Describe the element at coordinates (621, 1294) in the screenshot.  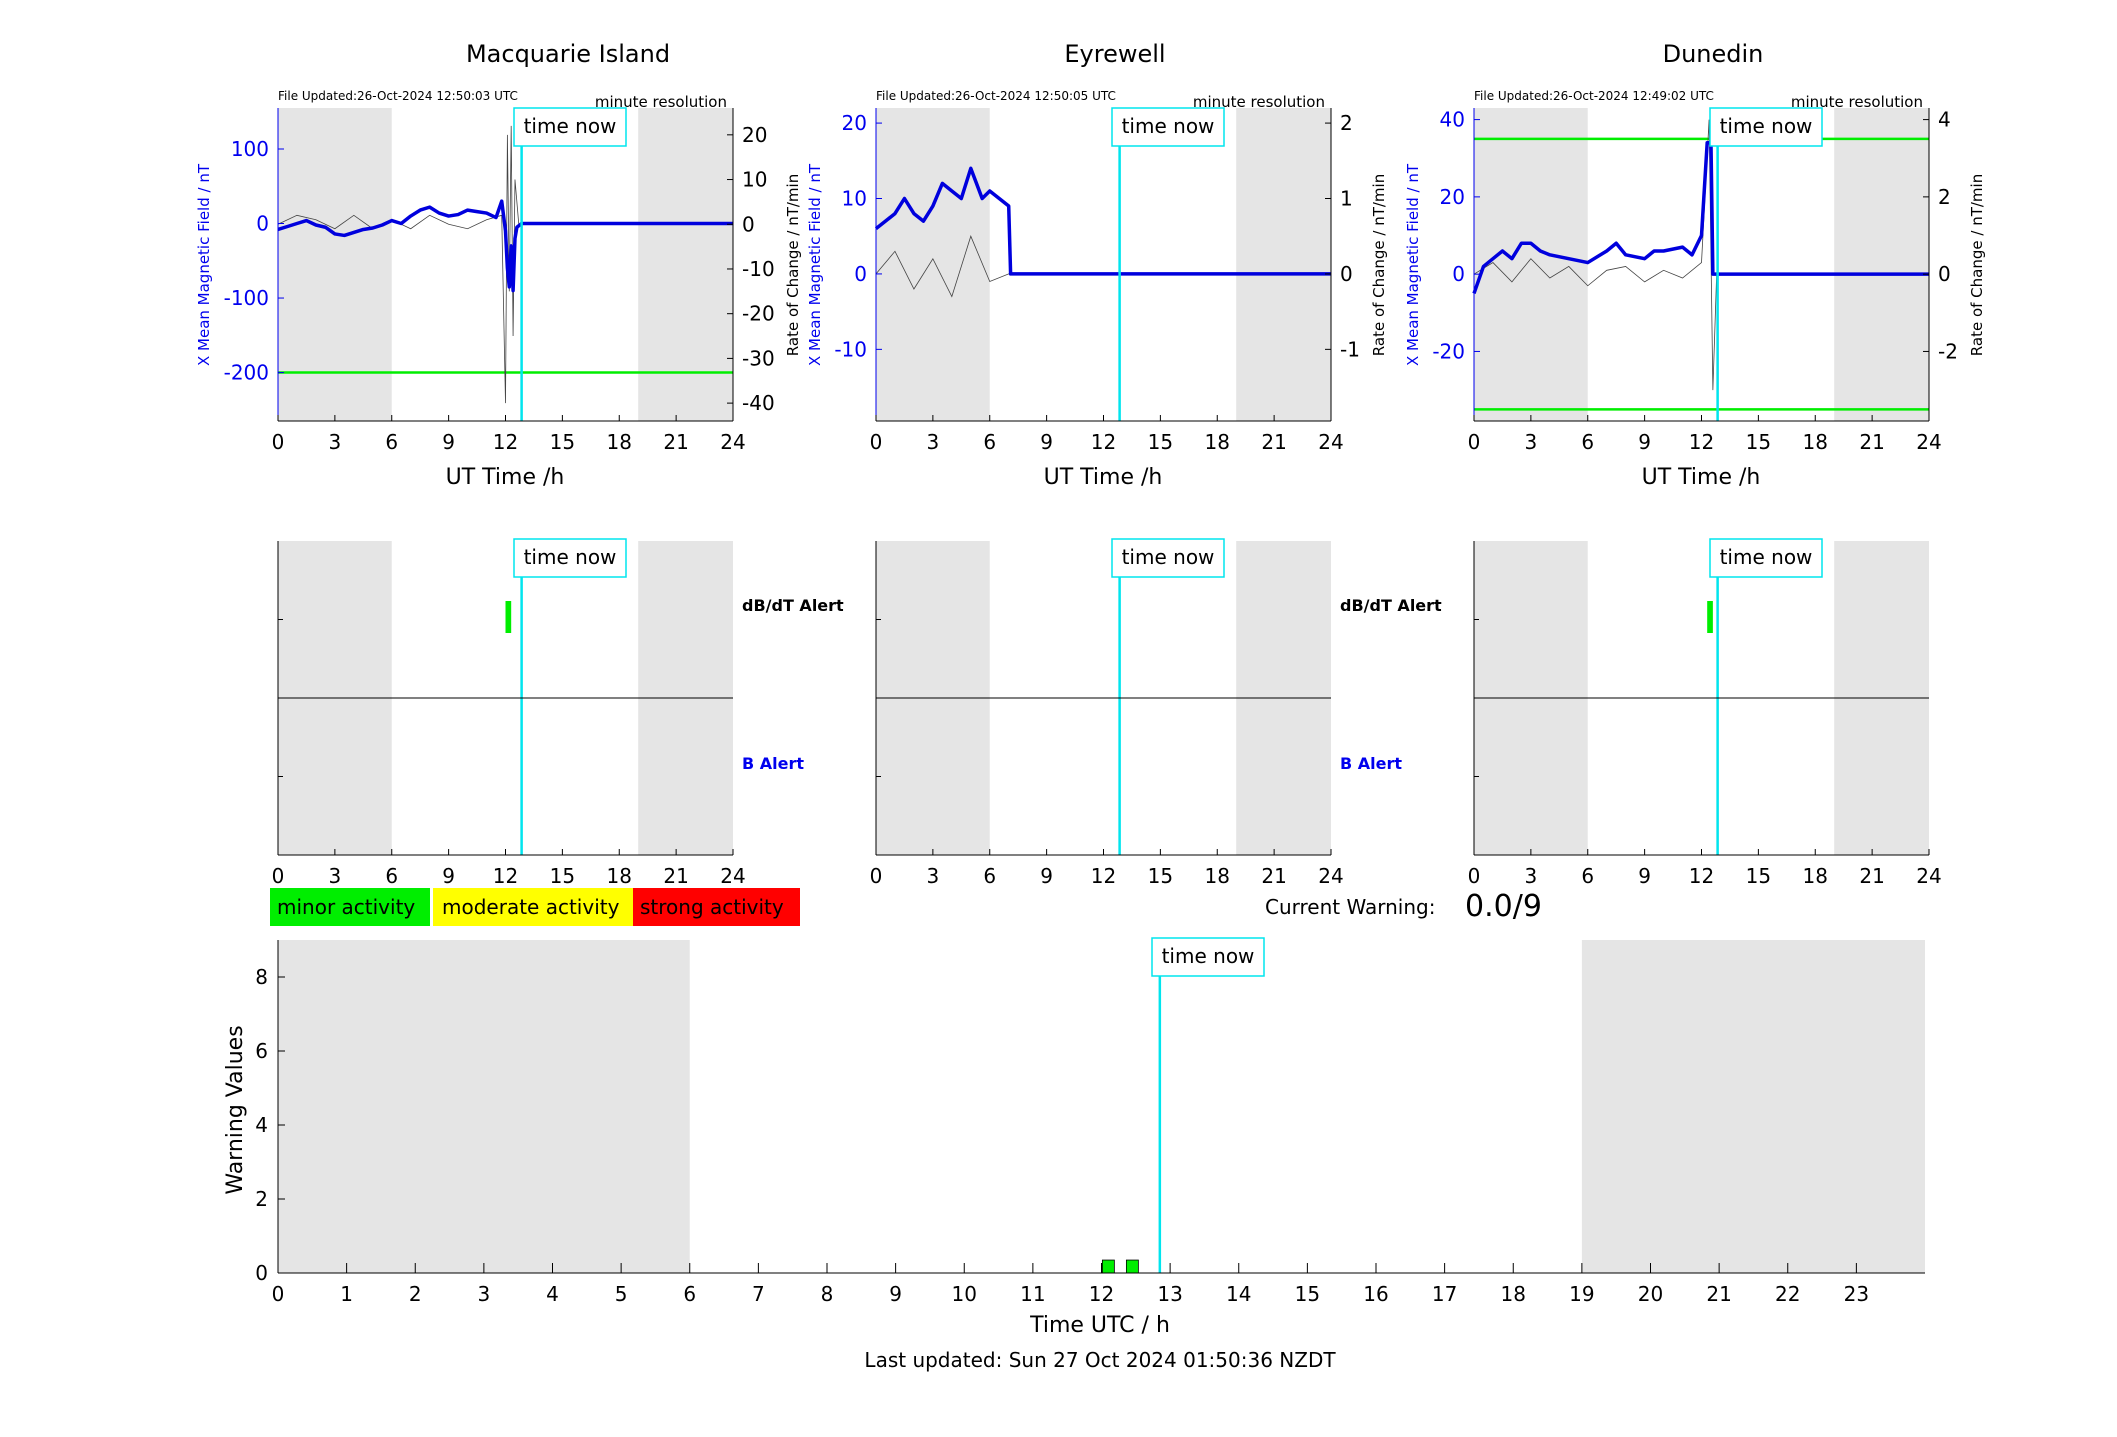
I see `warning-x-tick-label: 5` at that location.